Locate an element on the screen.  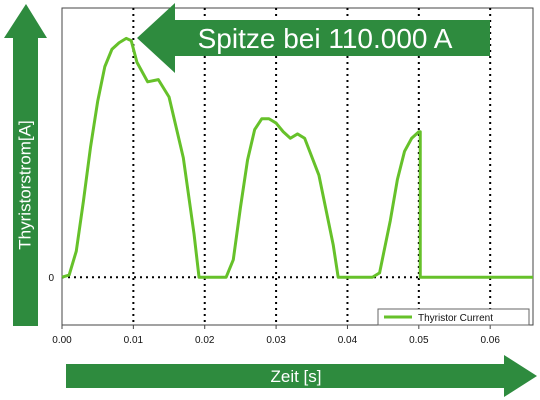
x-tick-label: 0.02 is located at coordinates (205, 340).